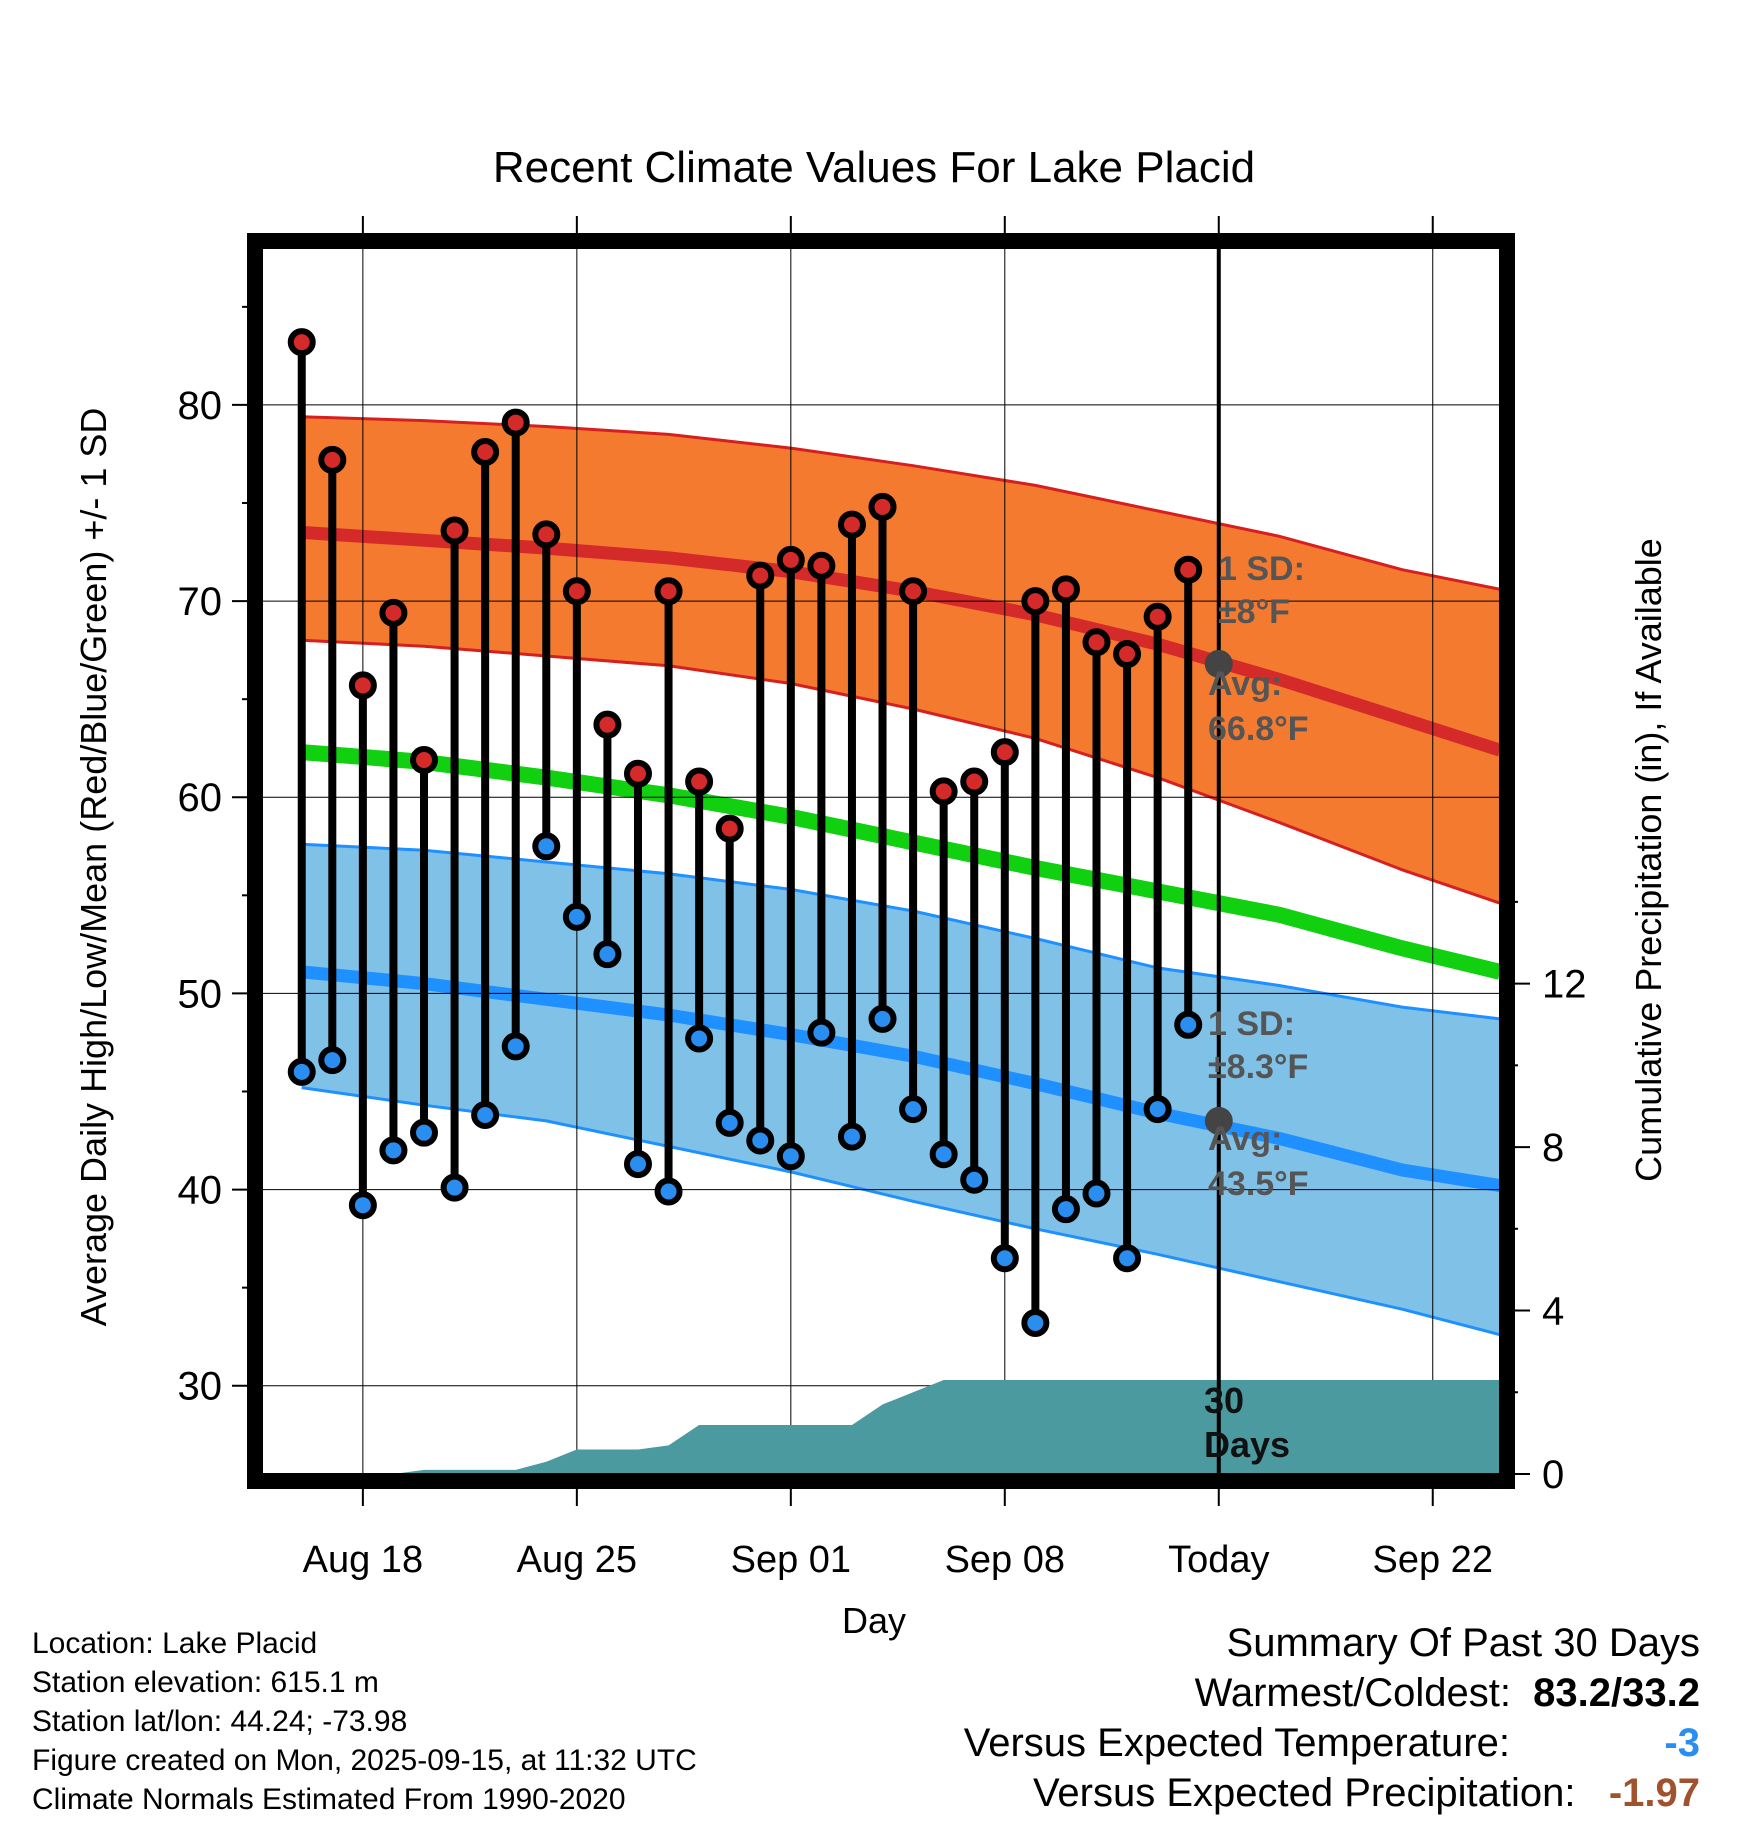 The width and height of the screenshot is (1748, 1828). I want to click on temp-label: Versus Expected Temperature:, so click(1236, 1743).